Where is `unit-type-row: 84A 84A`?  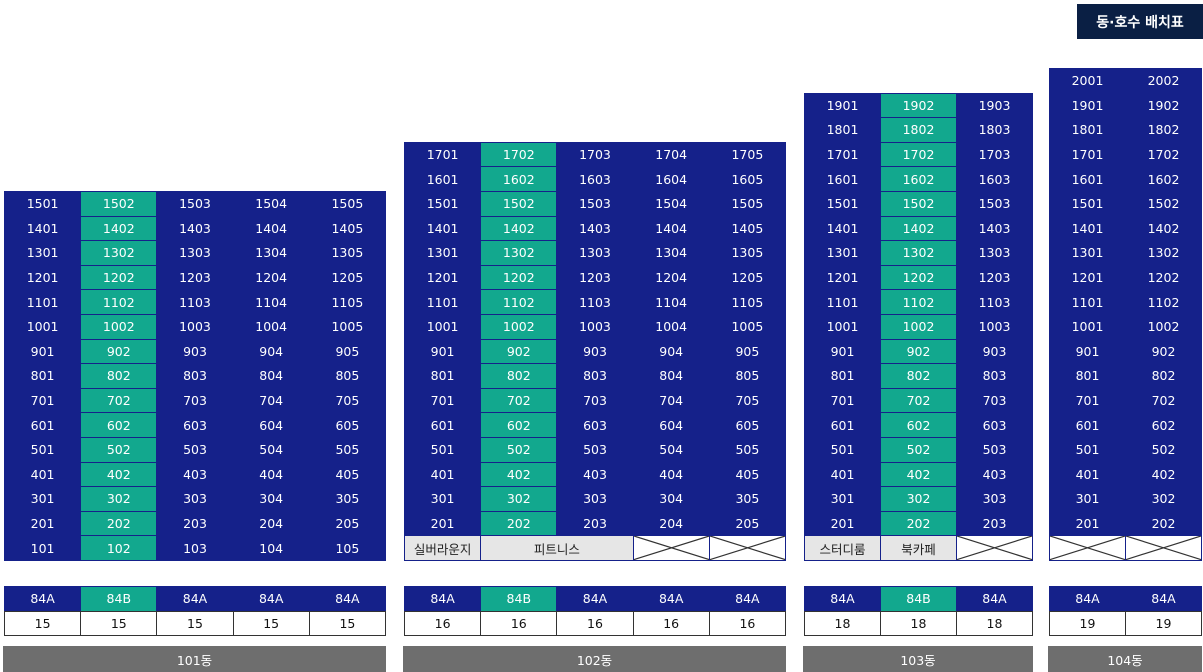 unit-type-row: 84A 84A is located at coordinates (1125, 599).